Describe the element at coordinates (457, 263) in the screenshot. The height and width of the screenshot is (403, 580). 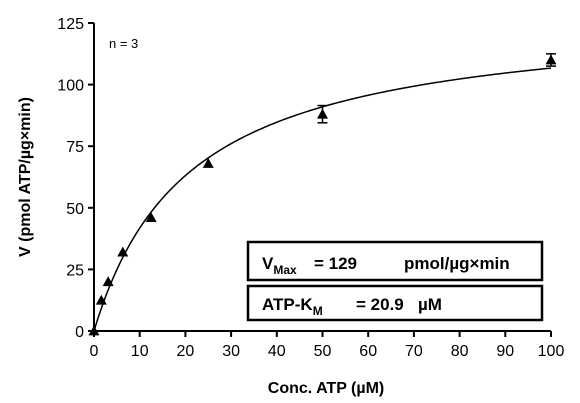
I see `vmax-unit: pmol/µg×min` at that location.